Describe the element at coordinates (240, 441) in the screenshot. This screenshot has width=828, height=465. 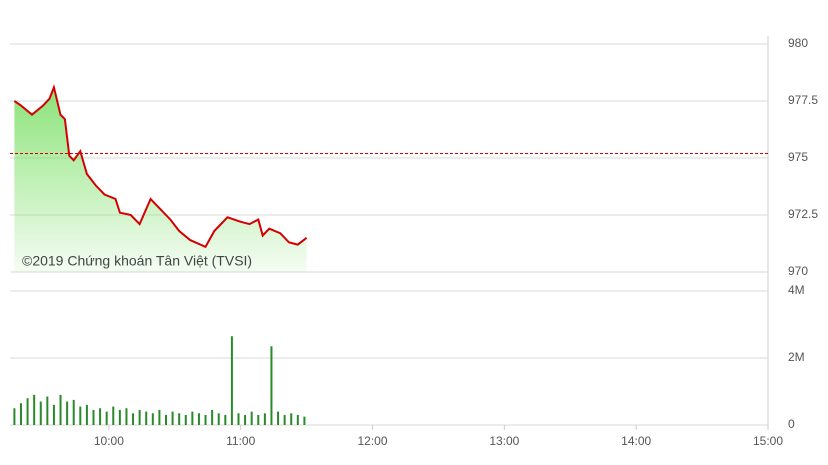
I see `x-tick-label: 11:00` at that location.